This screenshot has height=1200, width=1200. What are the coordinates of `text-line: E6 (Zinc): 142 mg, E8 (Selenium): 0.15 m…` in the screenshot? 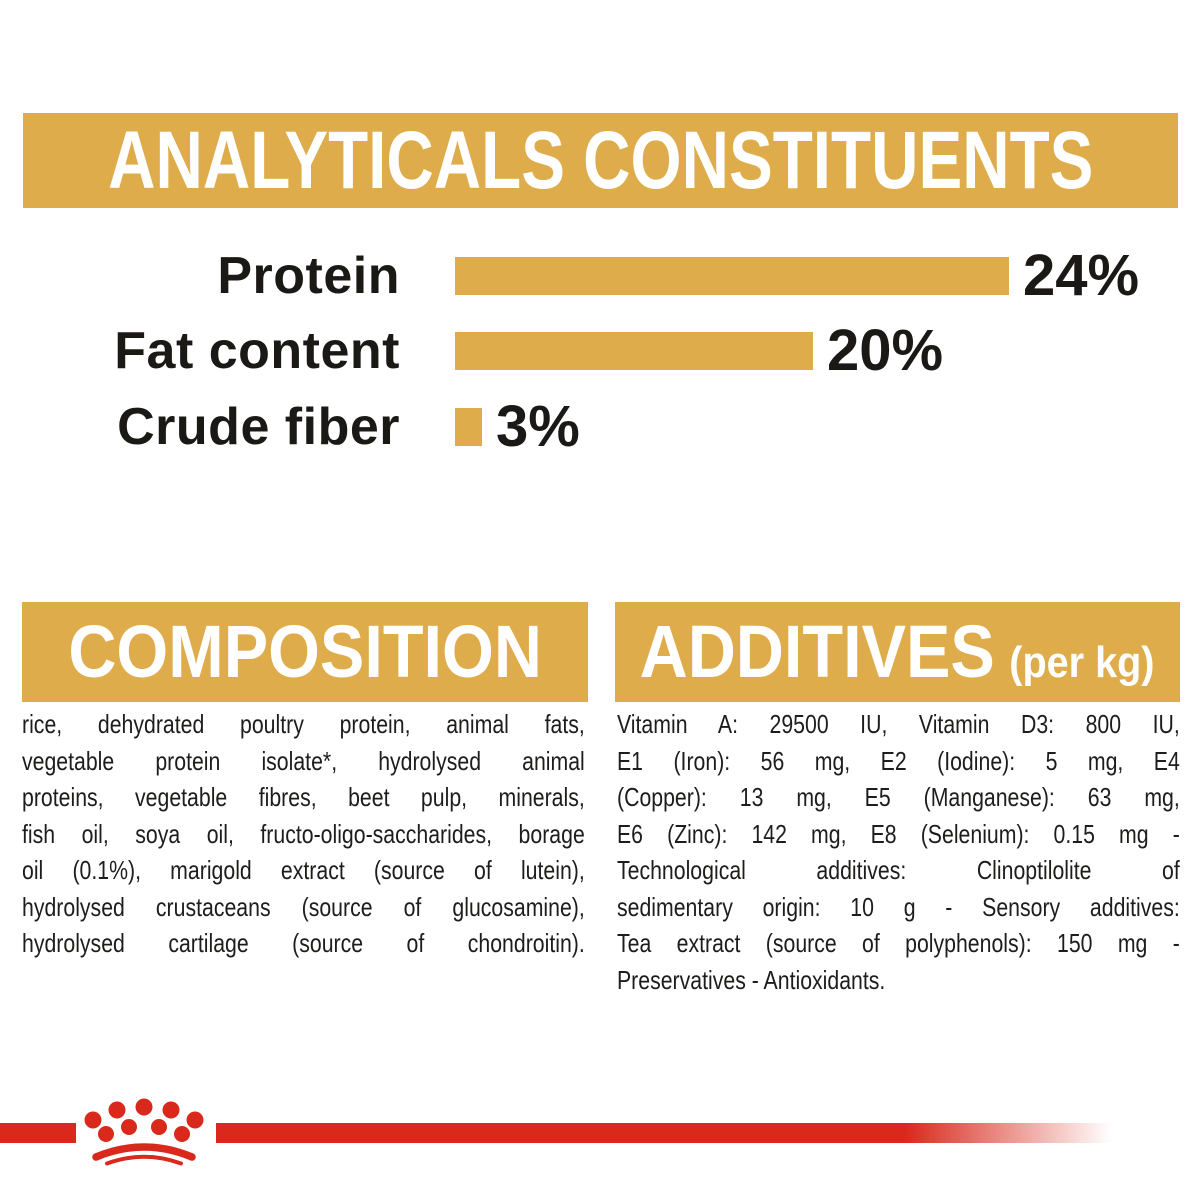 It's located at (898, 833).